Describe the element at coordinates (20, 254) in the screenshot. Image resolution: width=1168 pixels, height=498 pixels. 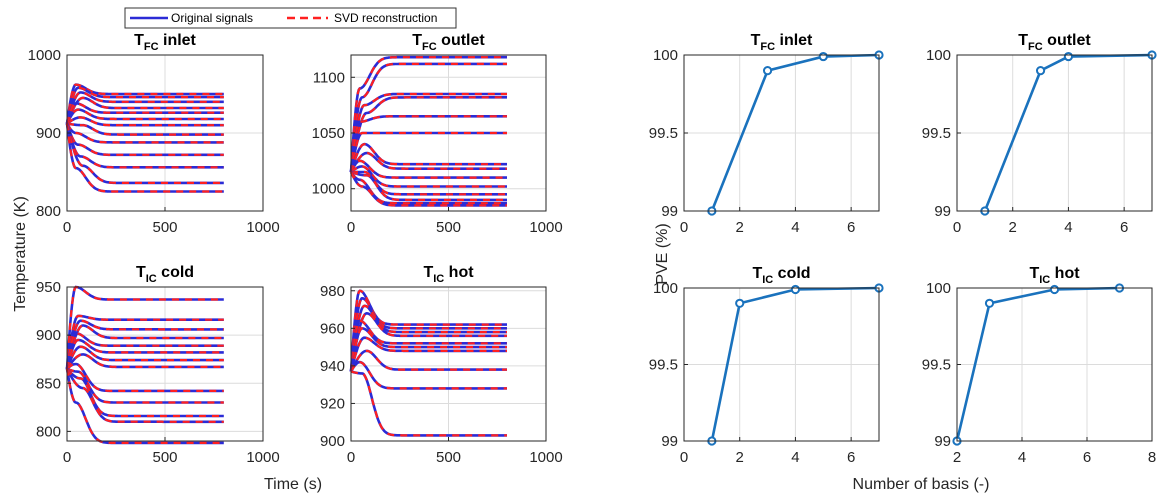
I see `left-ylabel: Temperature (K)` at that location.